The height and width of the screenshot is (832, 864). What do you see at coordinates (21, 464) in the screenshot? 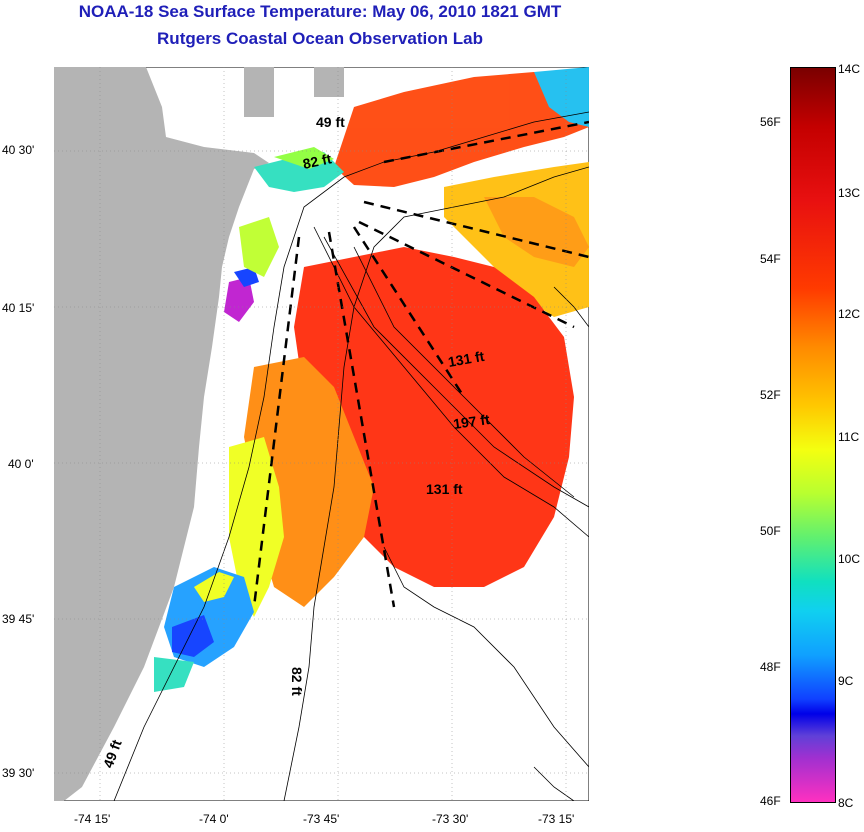
I see `lat-label-40-0: 40 0'` at bounding box center [21, 464].